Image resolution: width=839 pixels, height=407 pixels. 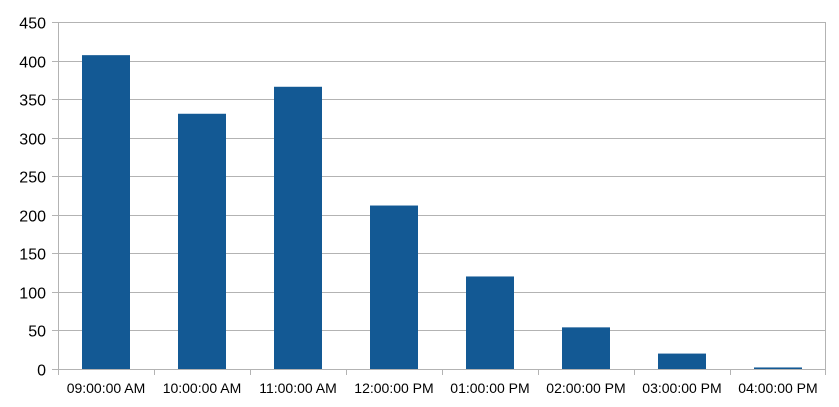 What do you see at coordinates (298, 228) in the screenshot?
I see `bar-11-00-00-am` at bounding box center [298, 228].